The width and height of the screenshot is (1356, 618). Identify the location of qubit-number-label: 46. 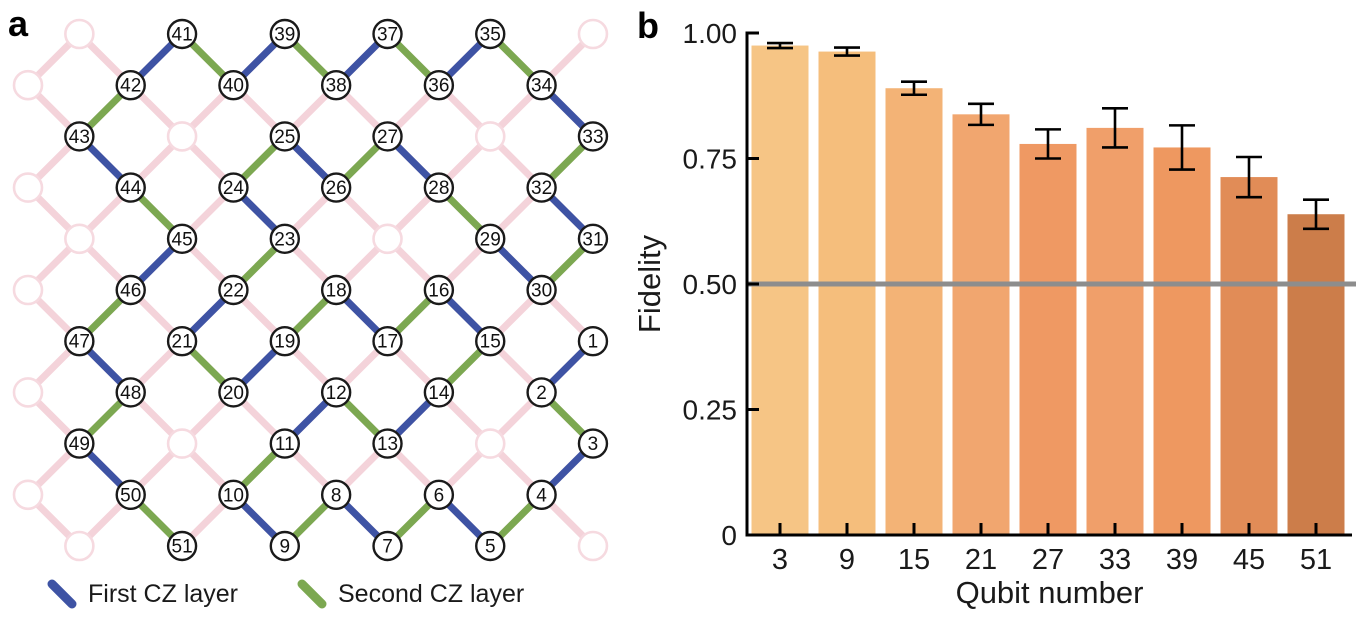
(130, 291).